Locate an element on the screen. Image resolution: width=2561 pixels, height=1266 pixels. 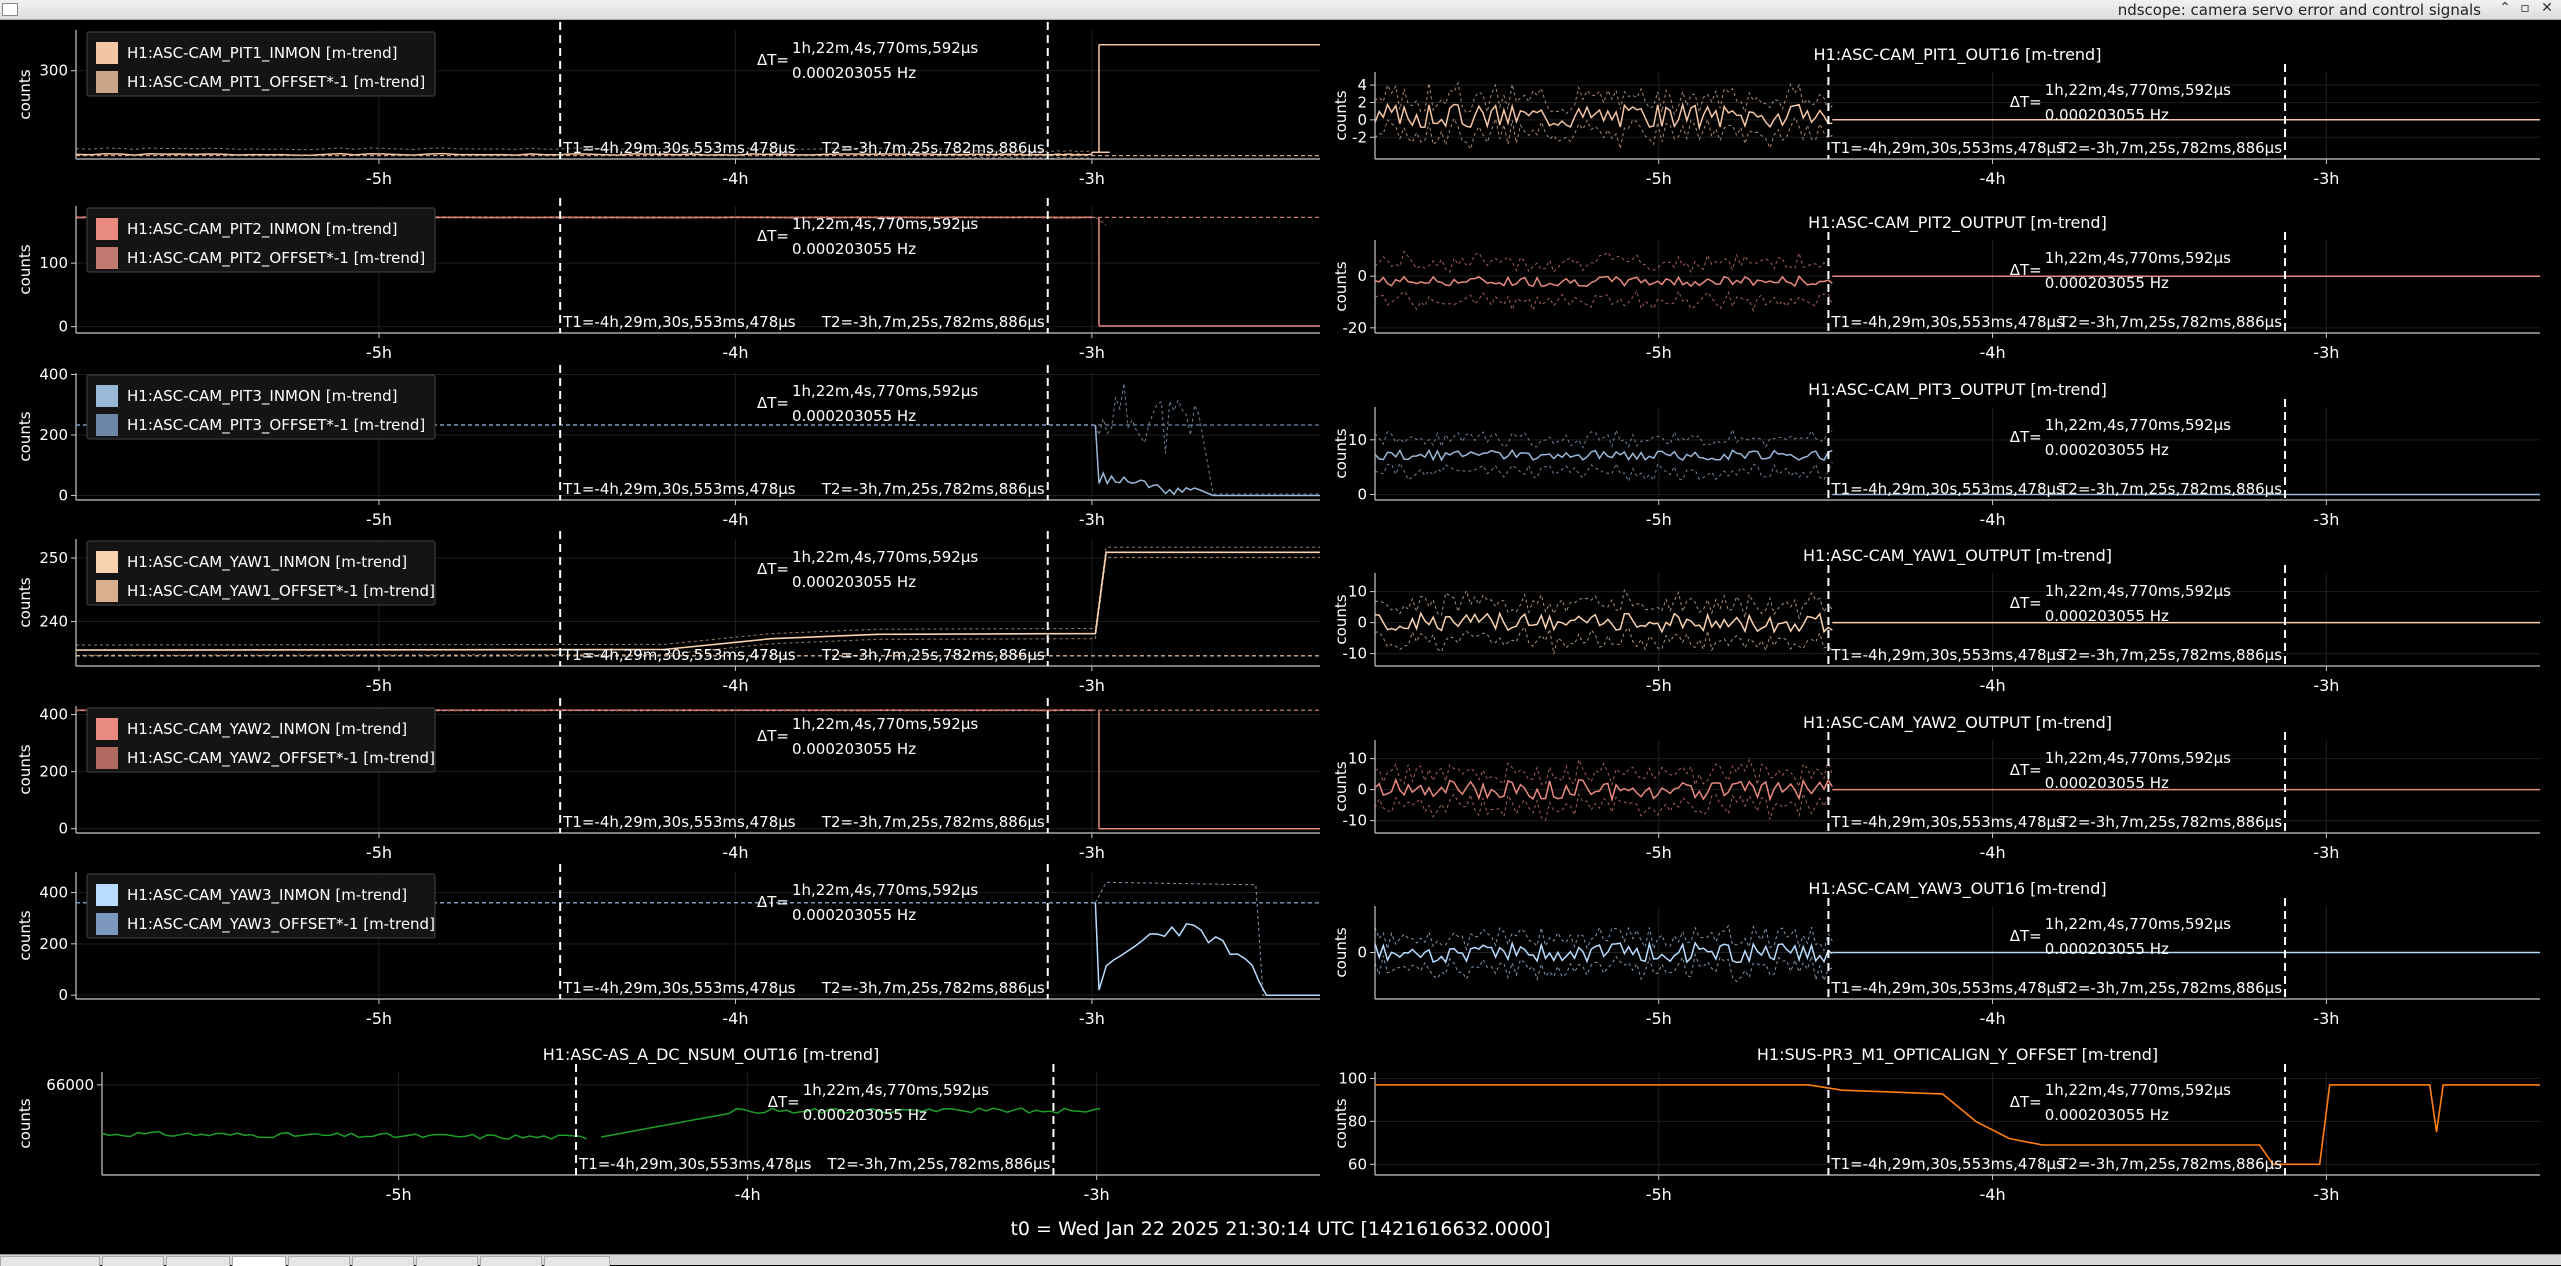
plot-title: H1:ASC-CAM_YAW1_OUTPUT [m-trend] is located at coordinates (1957, 556).